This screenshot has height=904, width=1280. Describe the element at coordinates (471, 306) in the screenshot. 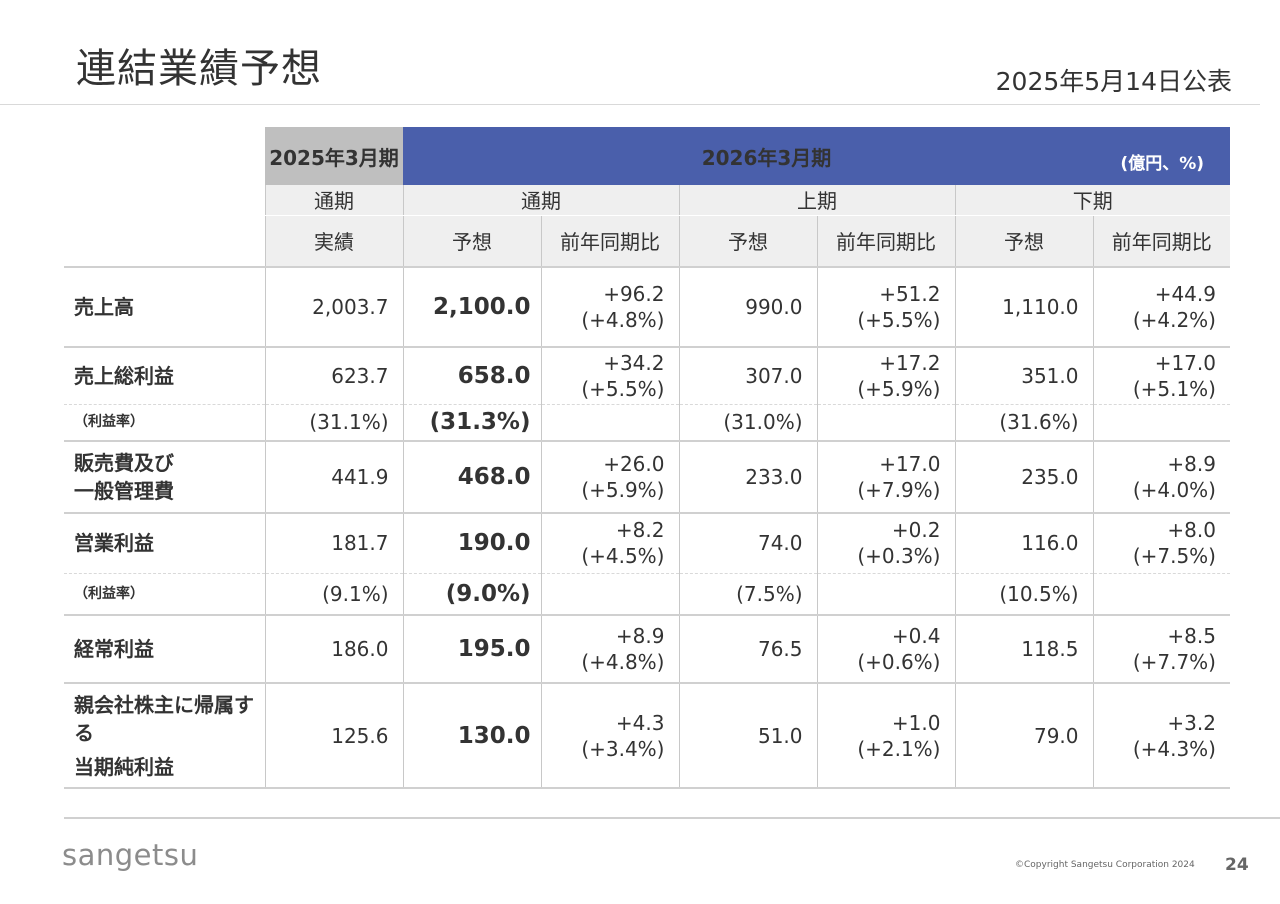

I see `full-year-forecast-value: 2,100.0` at that location.